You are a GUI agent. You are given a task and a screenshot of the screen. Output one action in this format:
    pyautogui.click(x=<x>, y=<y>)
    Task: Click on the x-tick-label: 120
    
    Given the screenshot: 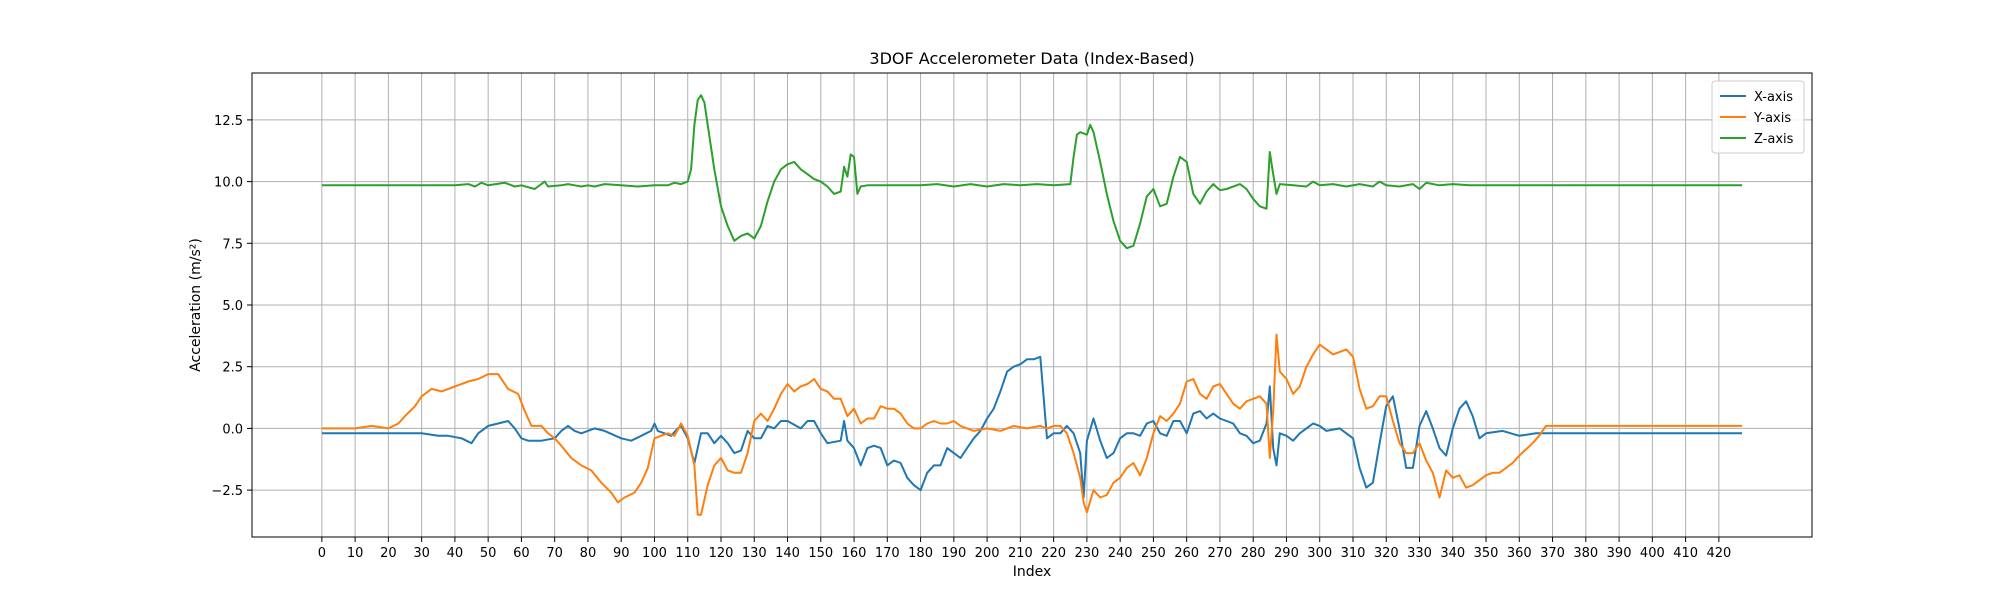 What is the action you would take?
    pyautogui.click(x=721, y=553)
    